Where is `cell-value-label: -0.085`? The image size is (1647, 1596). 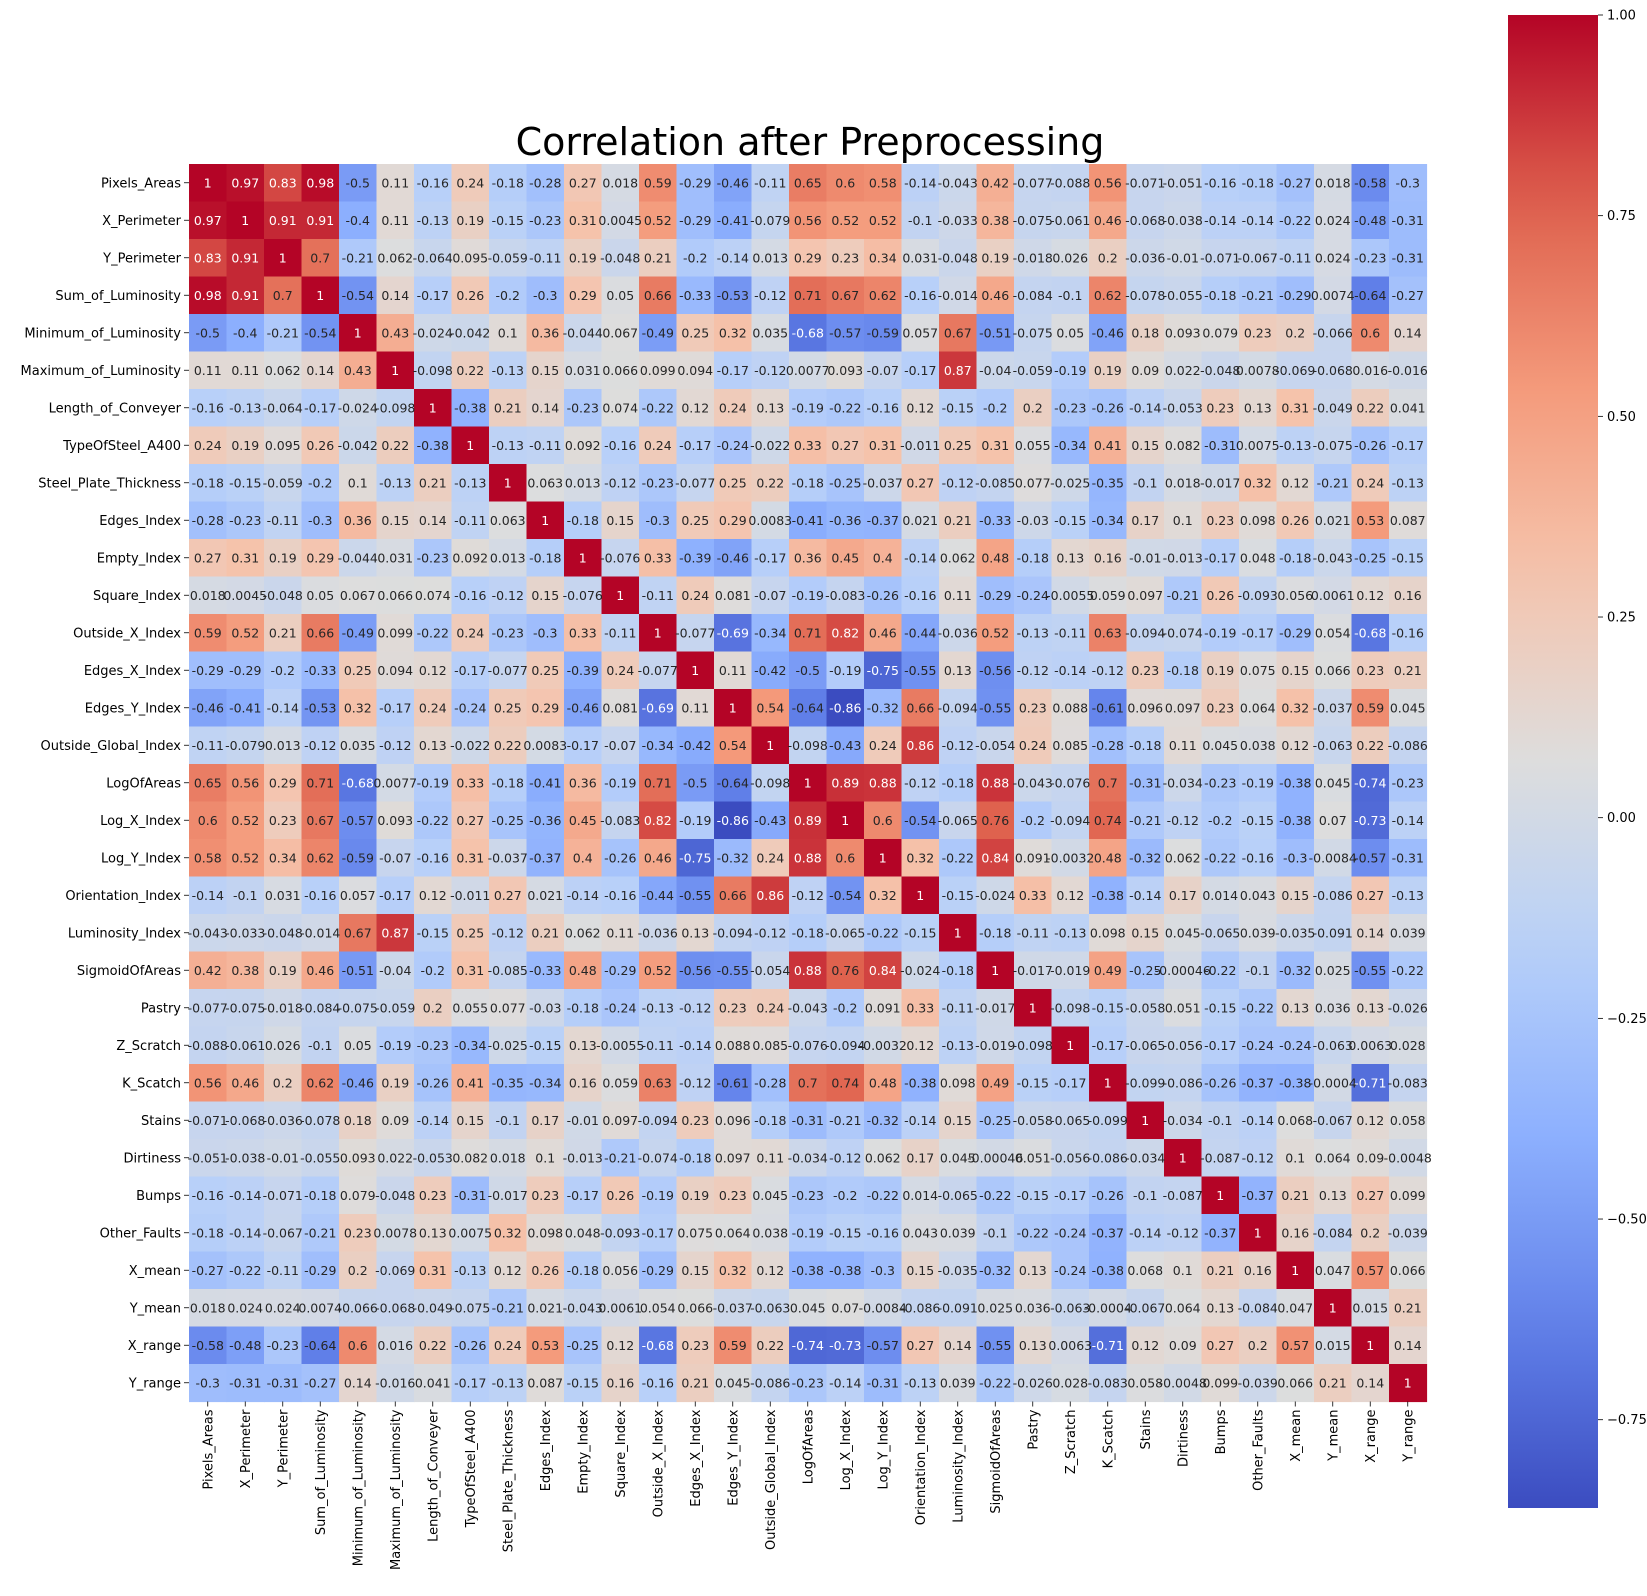
cell-value-label: -0.085 is located at coordinates (508, 970).